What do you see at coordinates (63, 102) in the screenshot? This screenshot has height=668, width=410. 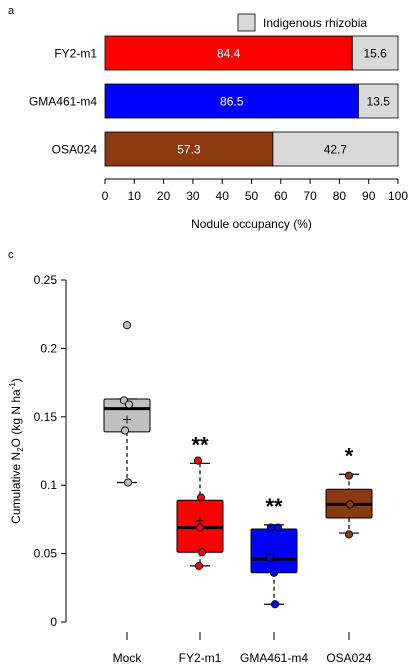 I see `category-label-1: GMA461-m4` at bounding box center [63, 102].